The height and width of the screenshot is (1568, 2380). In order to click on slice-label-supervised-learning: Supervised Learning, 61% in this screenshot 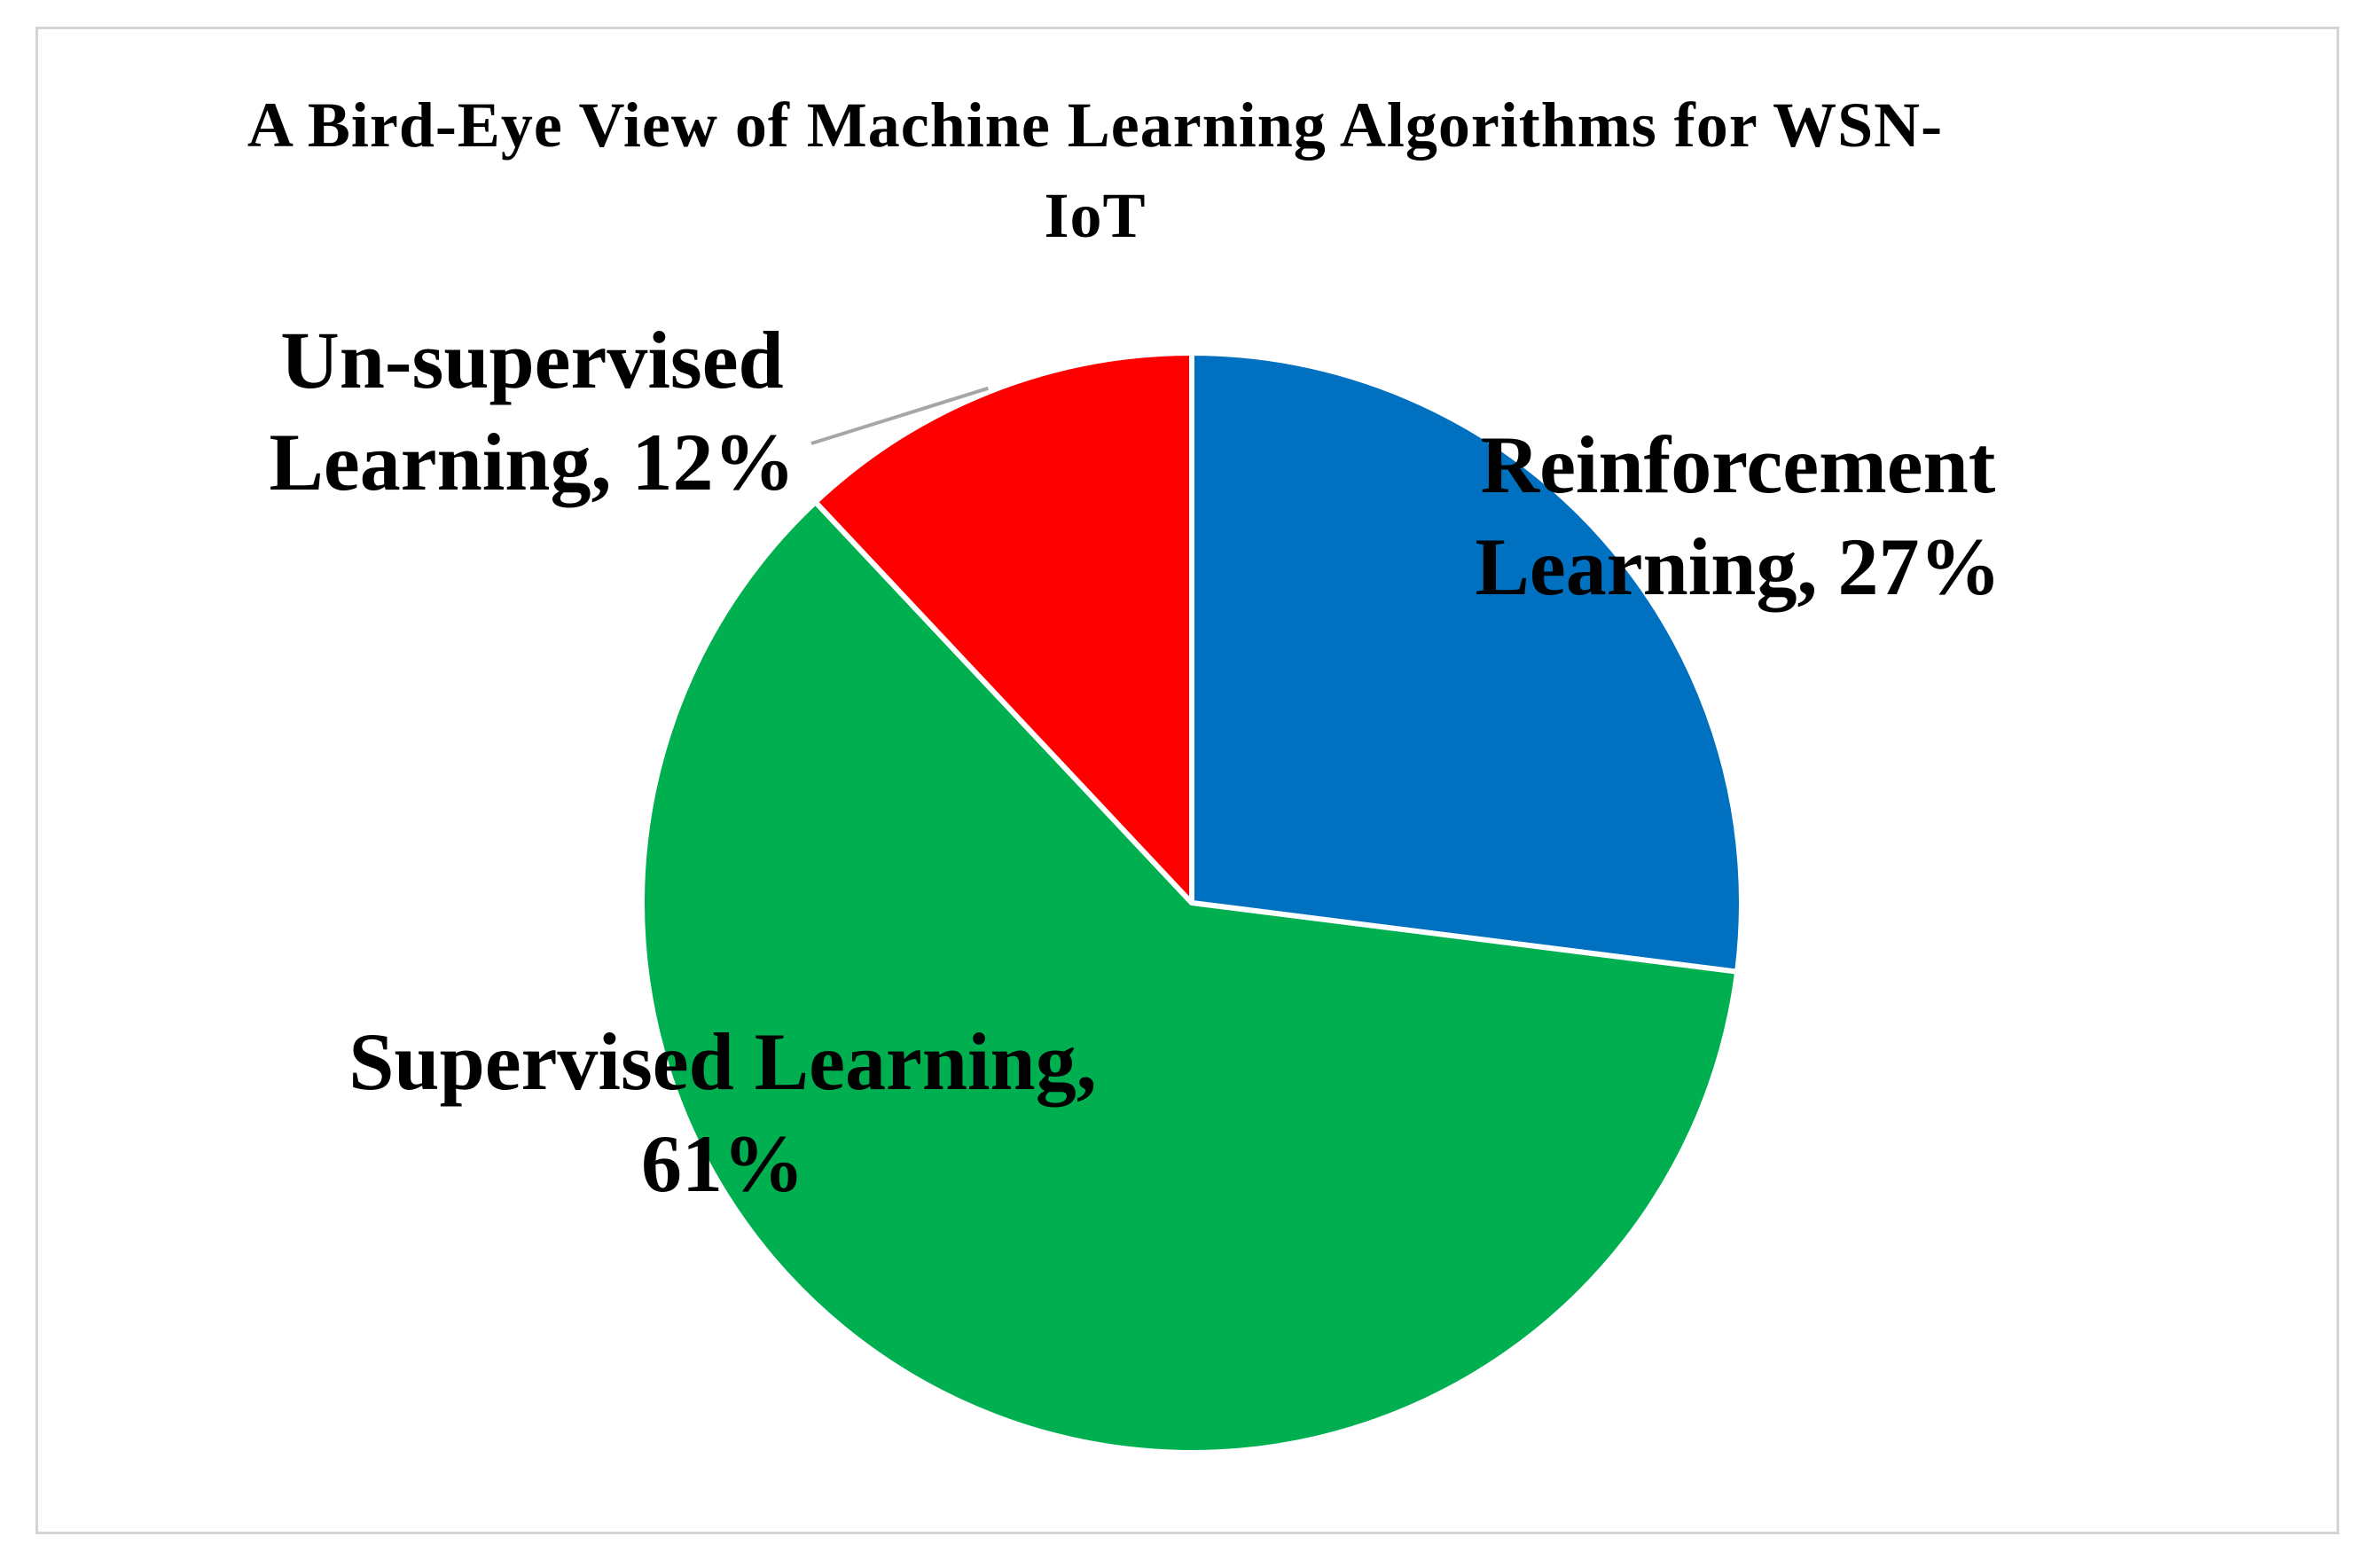, I will do `click(722, 1112)`.